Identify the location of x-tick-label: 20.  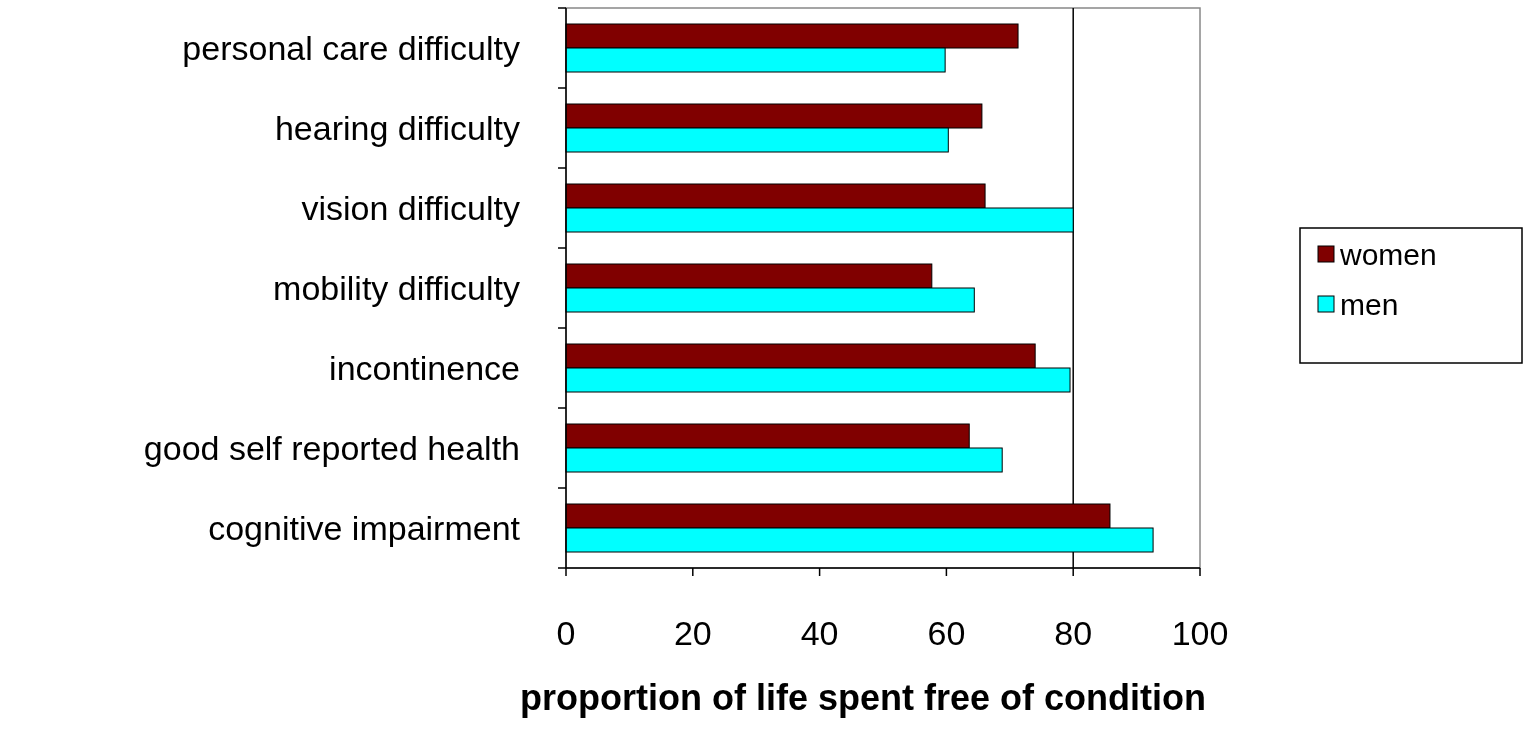
(692, 633).